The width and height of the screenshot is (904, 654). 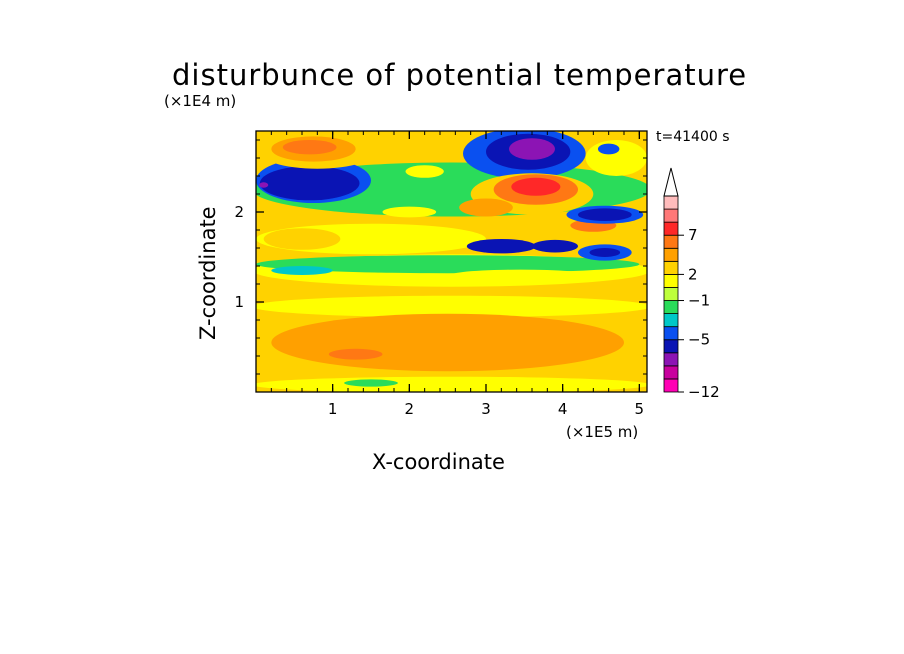 What do you see at coordinates (671, 182) in the screenshot?
I see `colorbar-extend-arrow` at bounding box center [671, 182].